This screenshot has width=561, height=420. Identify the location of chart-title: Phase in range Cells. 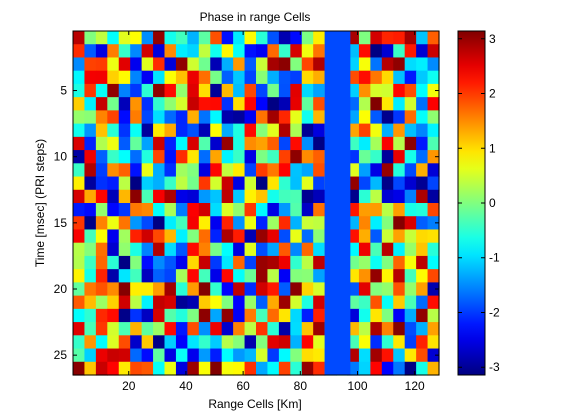
(255, 17).